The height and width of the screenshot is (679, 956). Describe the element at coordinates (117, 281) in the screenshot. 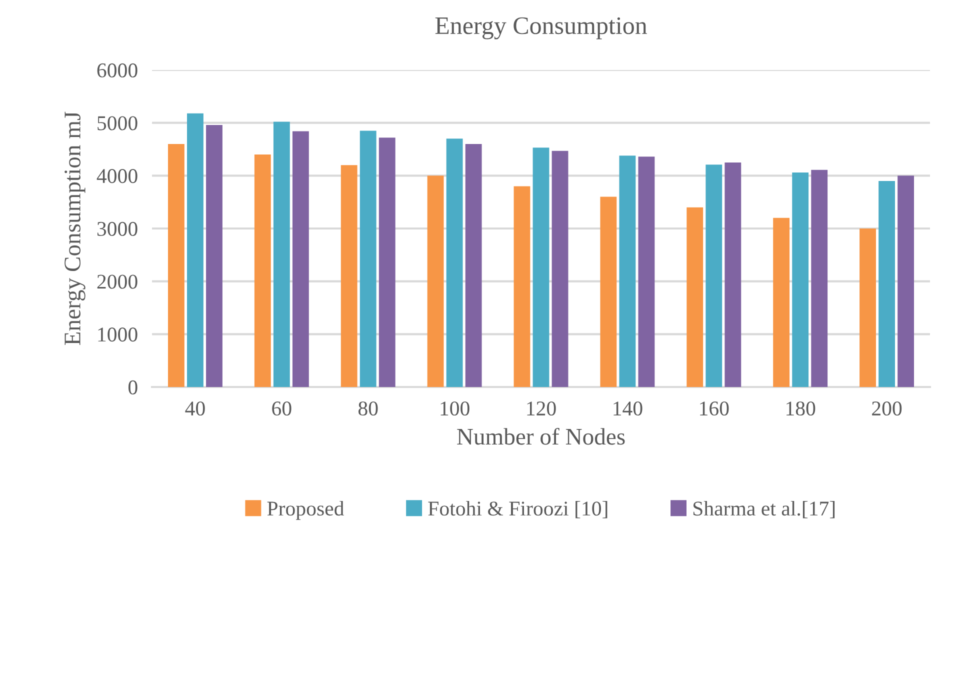

I see `y-tick-label: 2000` at that location.